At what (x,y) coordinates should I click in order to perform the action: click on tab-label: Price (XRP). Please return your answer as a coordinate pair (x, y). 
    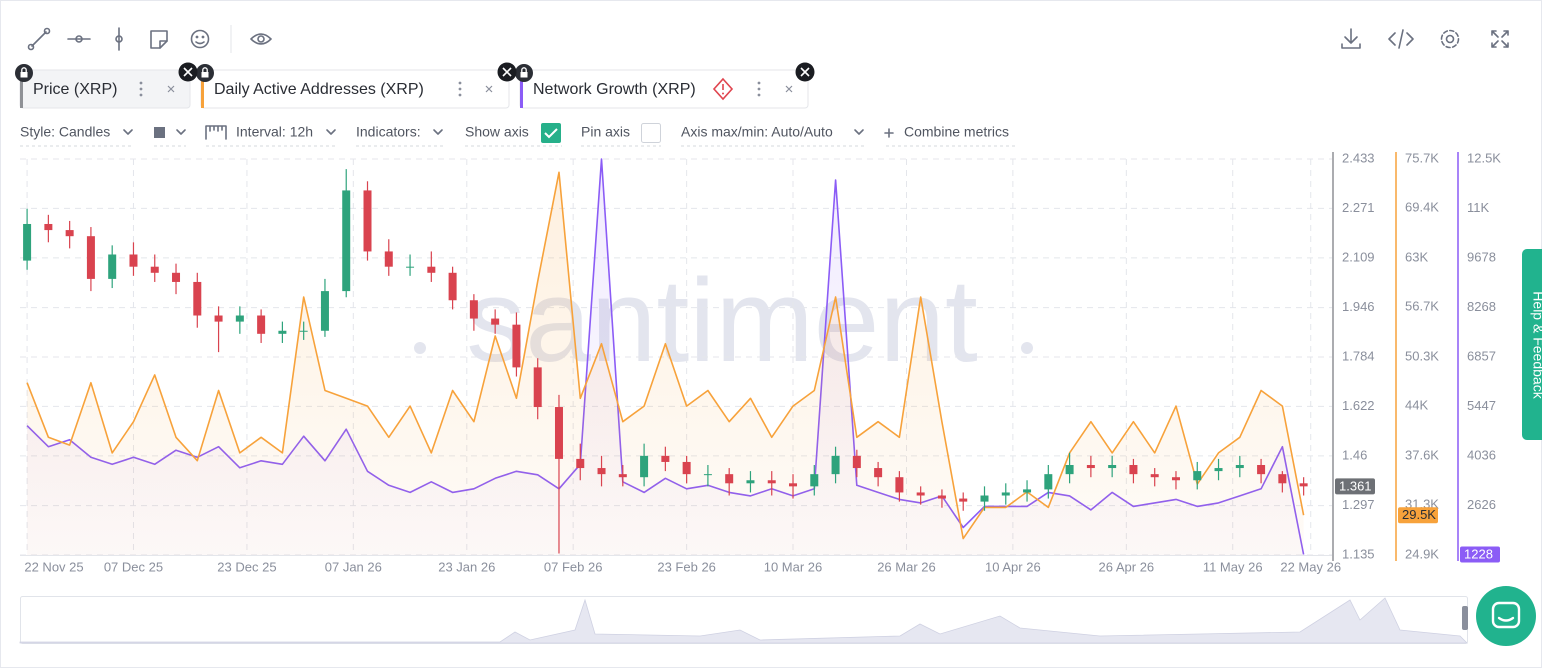
    Looking at the image, I should click on (75, 89).